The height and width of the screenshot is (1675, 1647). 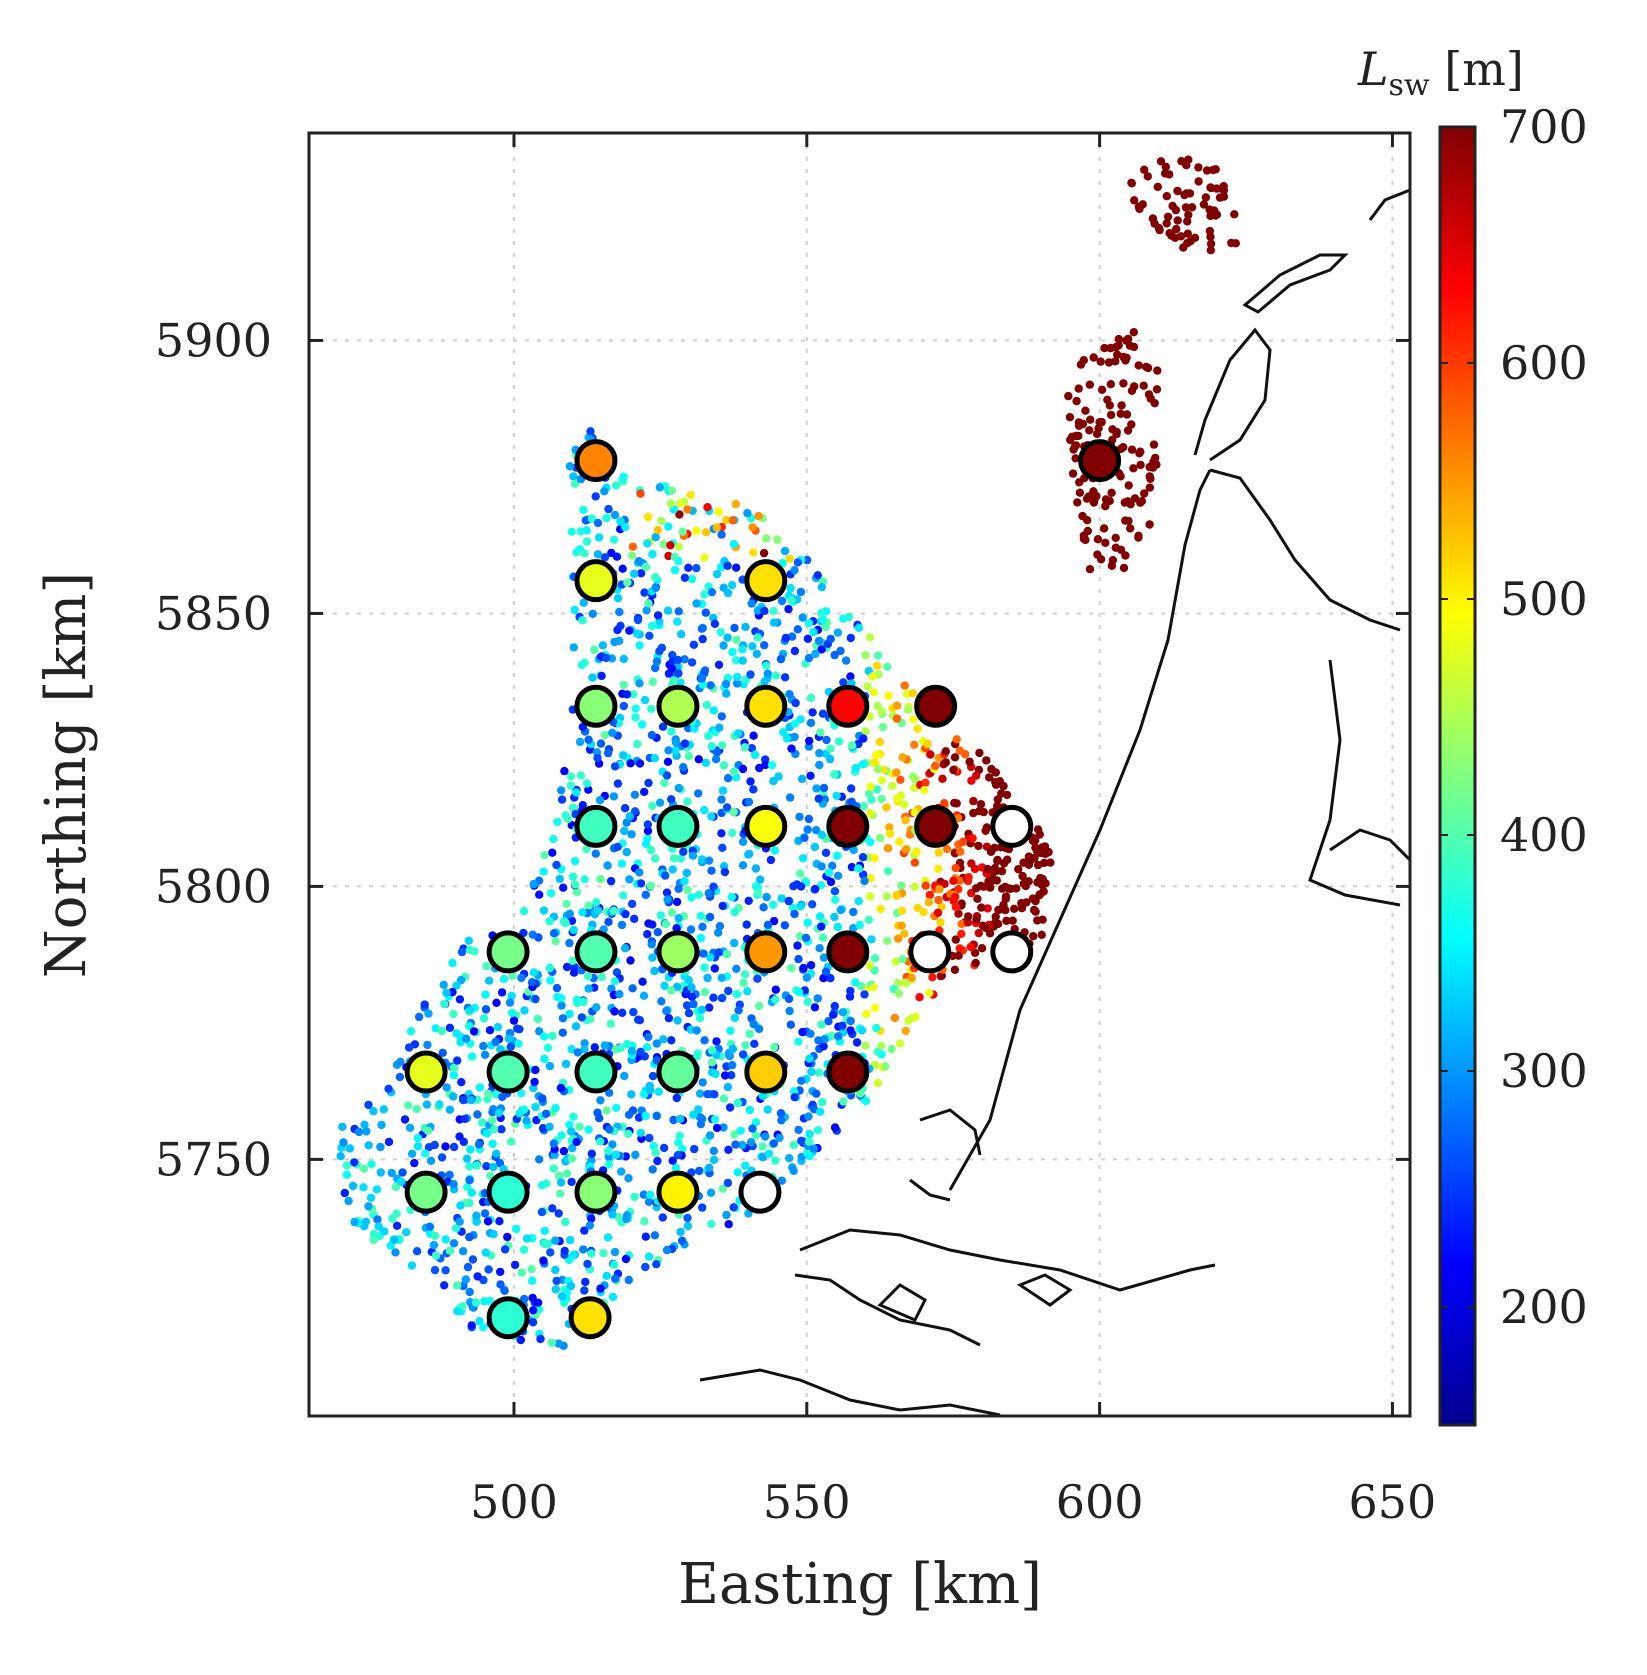 What do you see at coordinates (860, 1584) in the screenshot?
I see `x-axis-label: Easting [km]` at bounding box center [860, 1584].